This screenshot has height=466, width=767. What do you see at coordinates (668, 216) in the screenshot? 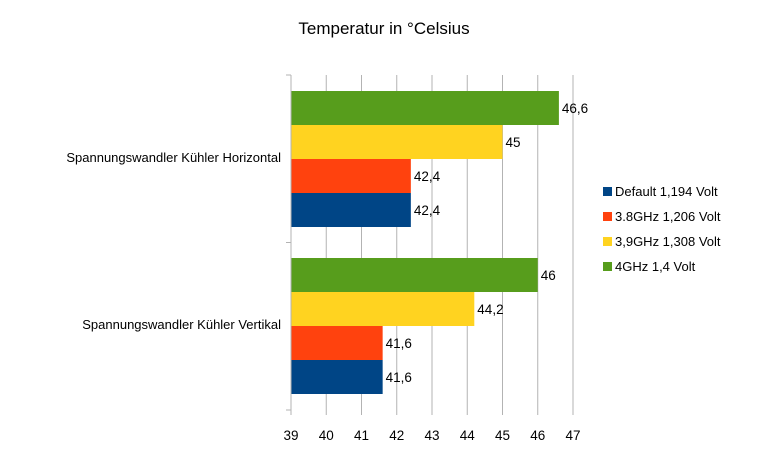
I see `legend-label: 3.8GHz 1,206 Volt` at bounding box center [668, 216].